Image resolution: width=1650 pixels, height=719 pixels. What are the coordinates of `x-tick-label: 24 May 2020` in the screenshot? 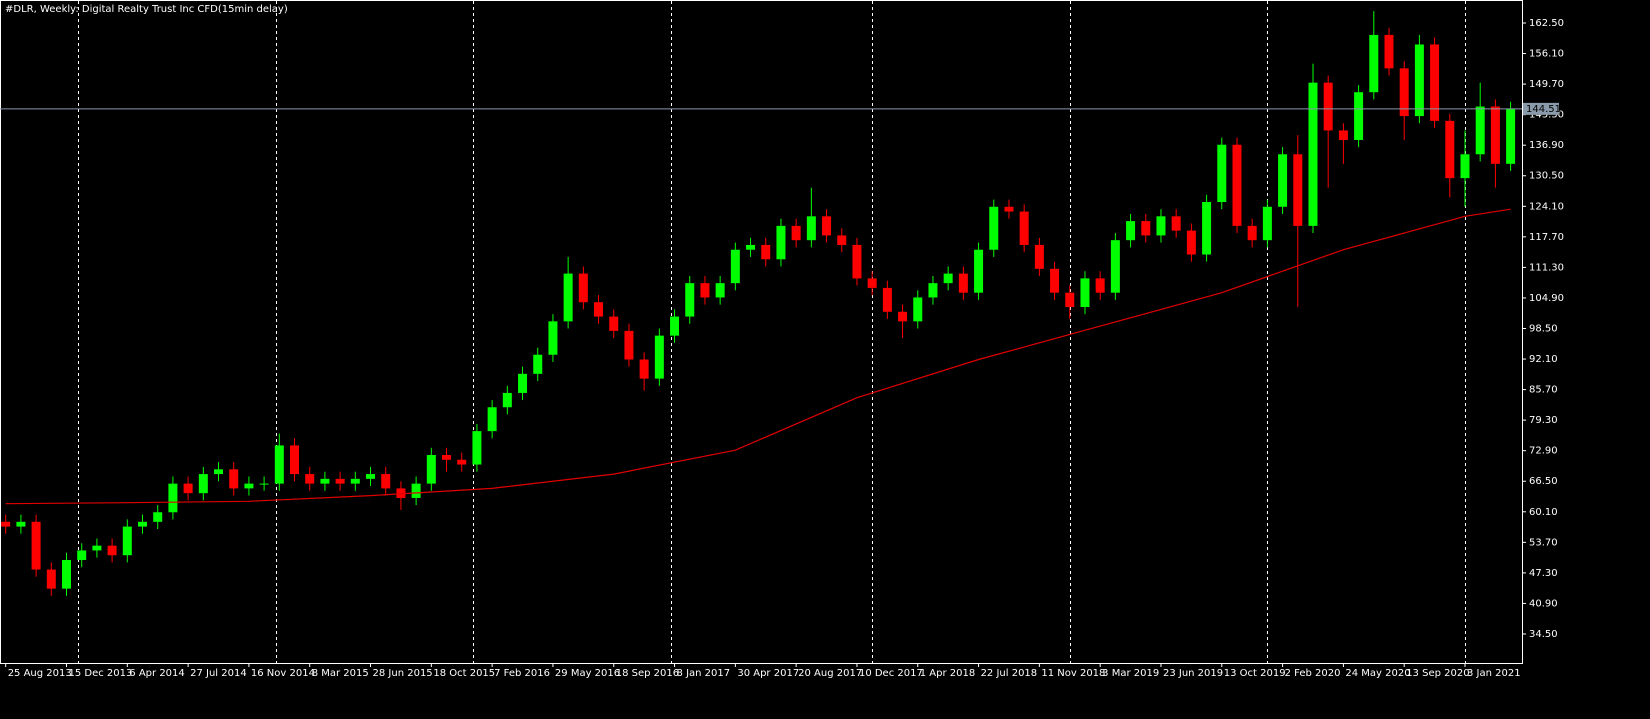 It's located at (1377, 673).